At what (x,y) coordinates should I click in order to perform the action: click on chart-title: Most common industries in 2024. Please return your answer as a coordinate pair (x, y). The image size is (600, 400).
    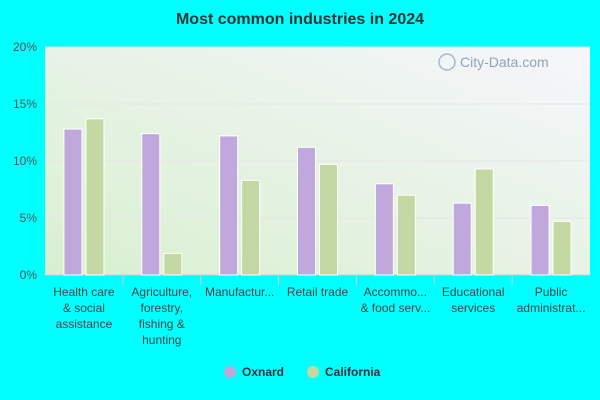
    Looking at the image, I should click on (300, 19).